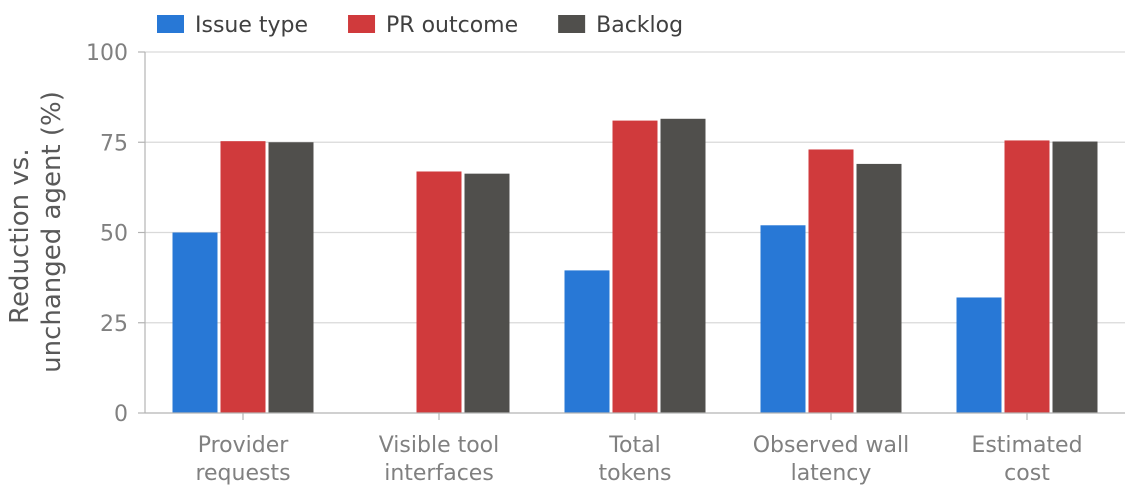 This screenshot has width=1129, height=495. Describe the element at coordinates (114, 324) in the screenshot. I see `y-tick-label: 25` at that location.